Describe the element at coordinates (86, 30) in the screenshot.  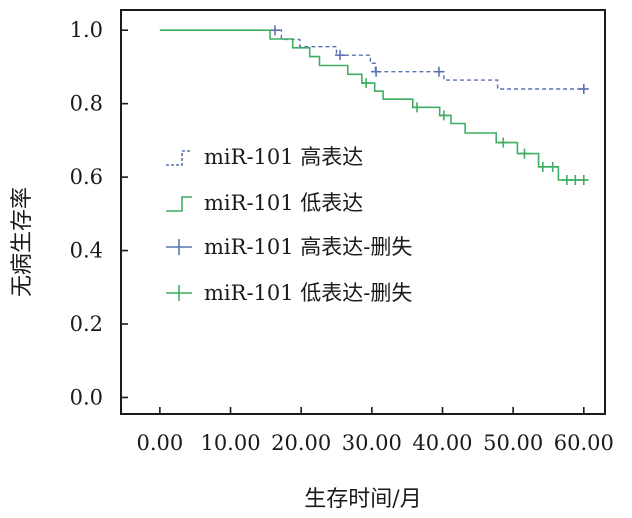
I see `y-tick-label: 1.0` at that location.